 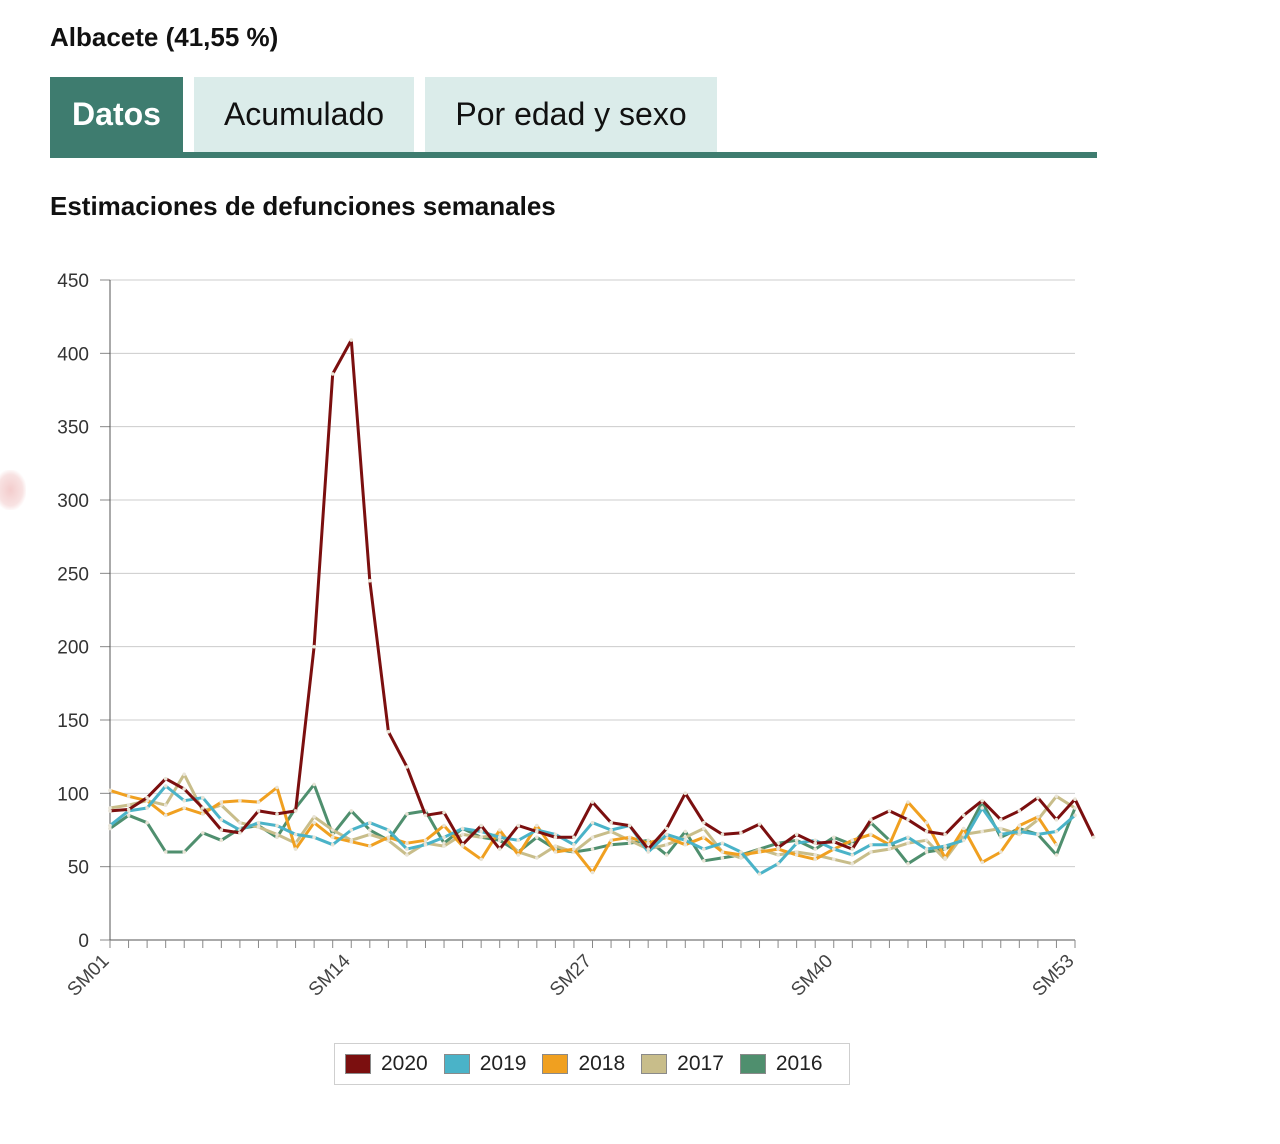 I want to click on legend-label: 2016, so click(x=799, y=1063).